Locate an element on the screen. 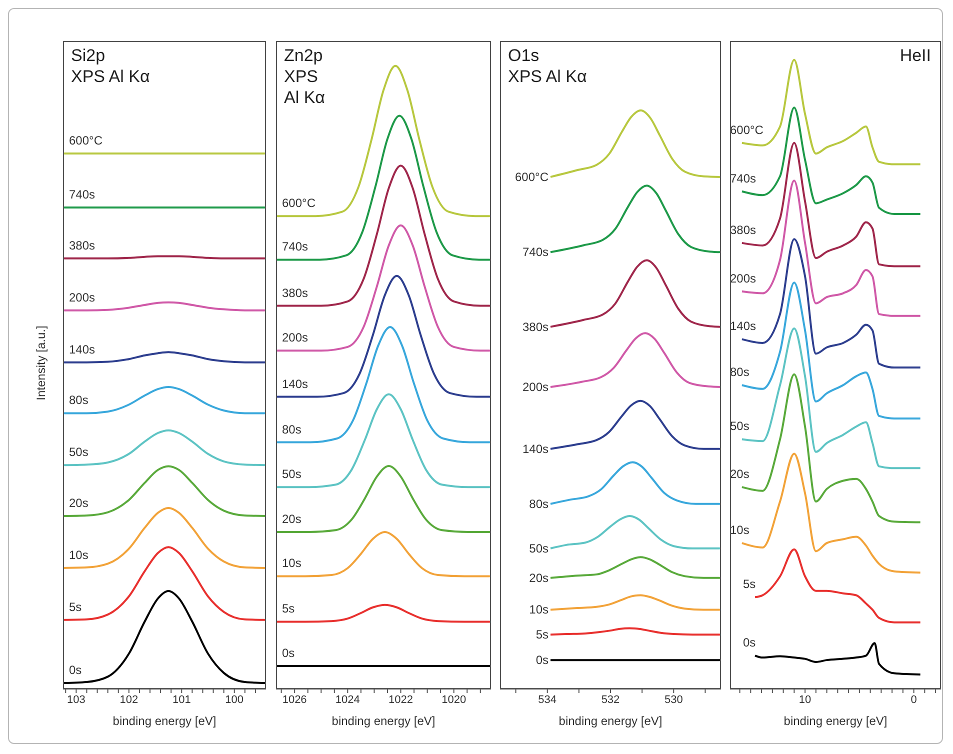 This screenshot has width=953, height=754. x-tick-label: 532 is located at coordinates (610, 700).